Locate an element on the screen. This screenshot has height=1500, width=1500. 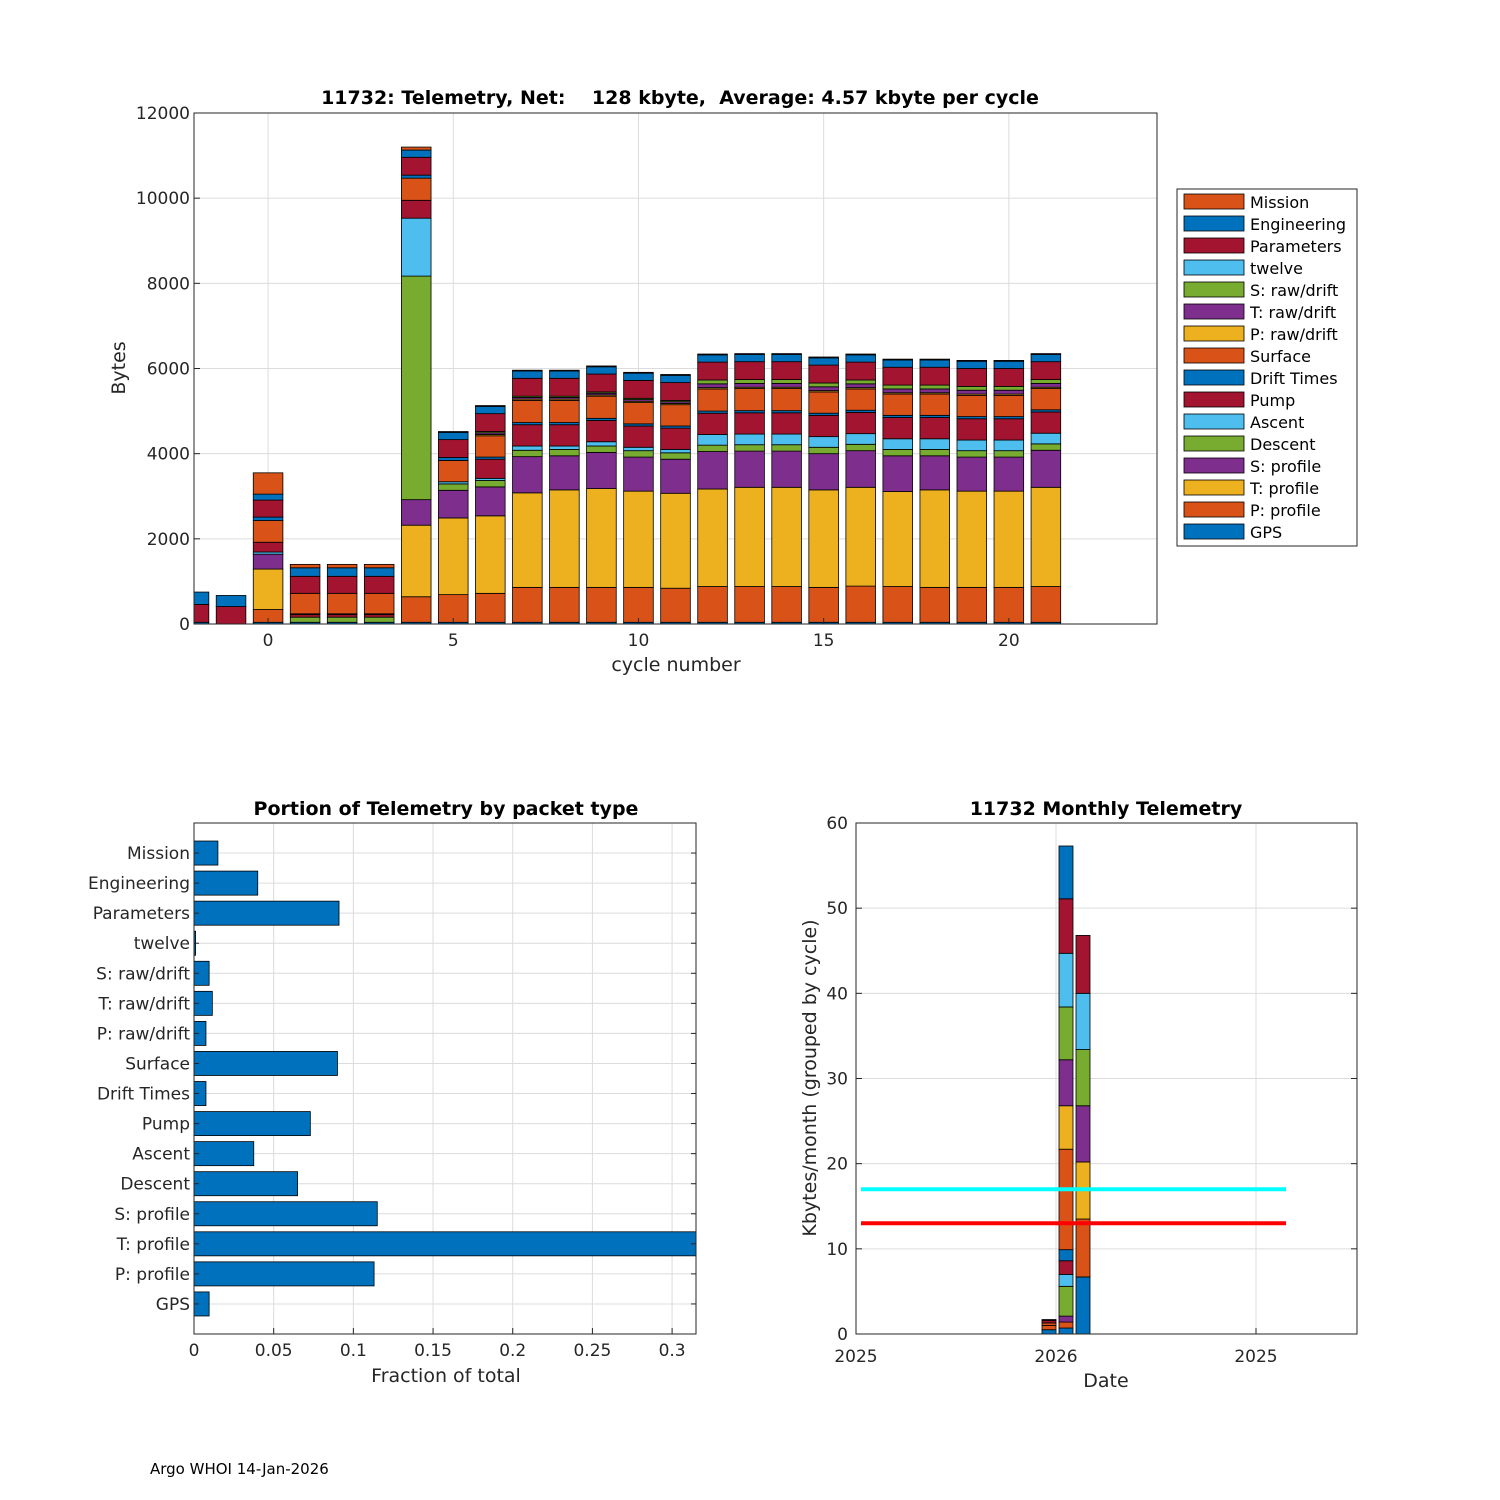
bar-cycle-13-s-profile is located at coordinates (749, 469).